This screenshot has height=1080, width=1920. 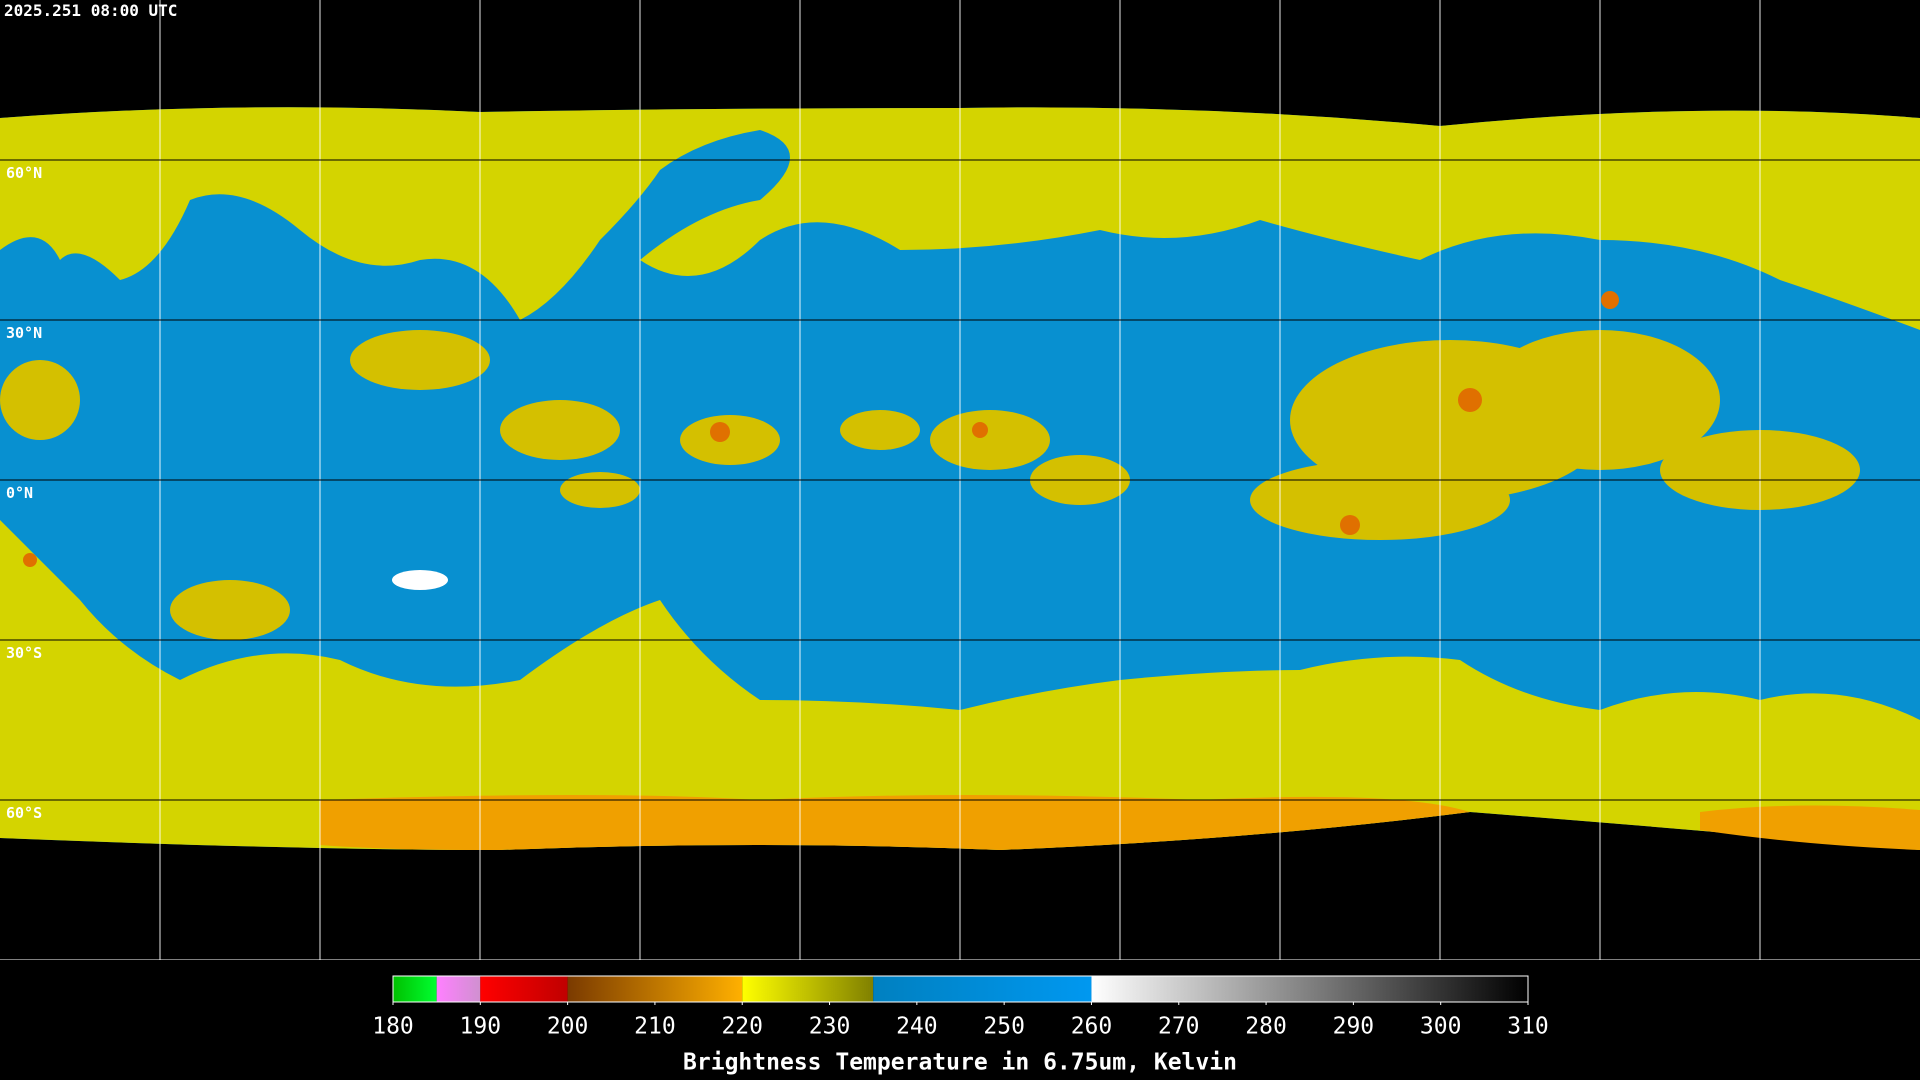 I want to click on colorbar-tick-label: 200, so click(x=568, y=1027).